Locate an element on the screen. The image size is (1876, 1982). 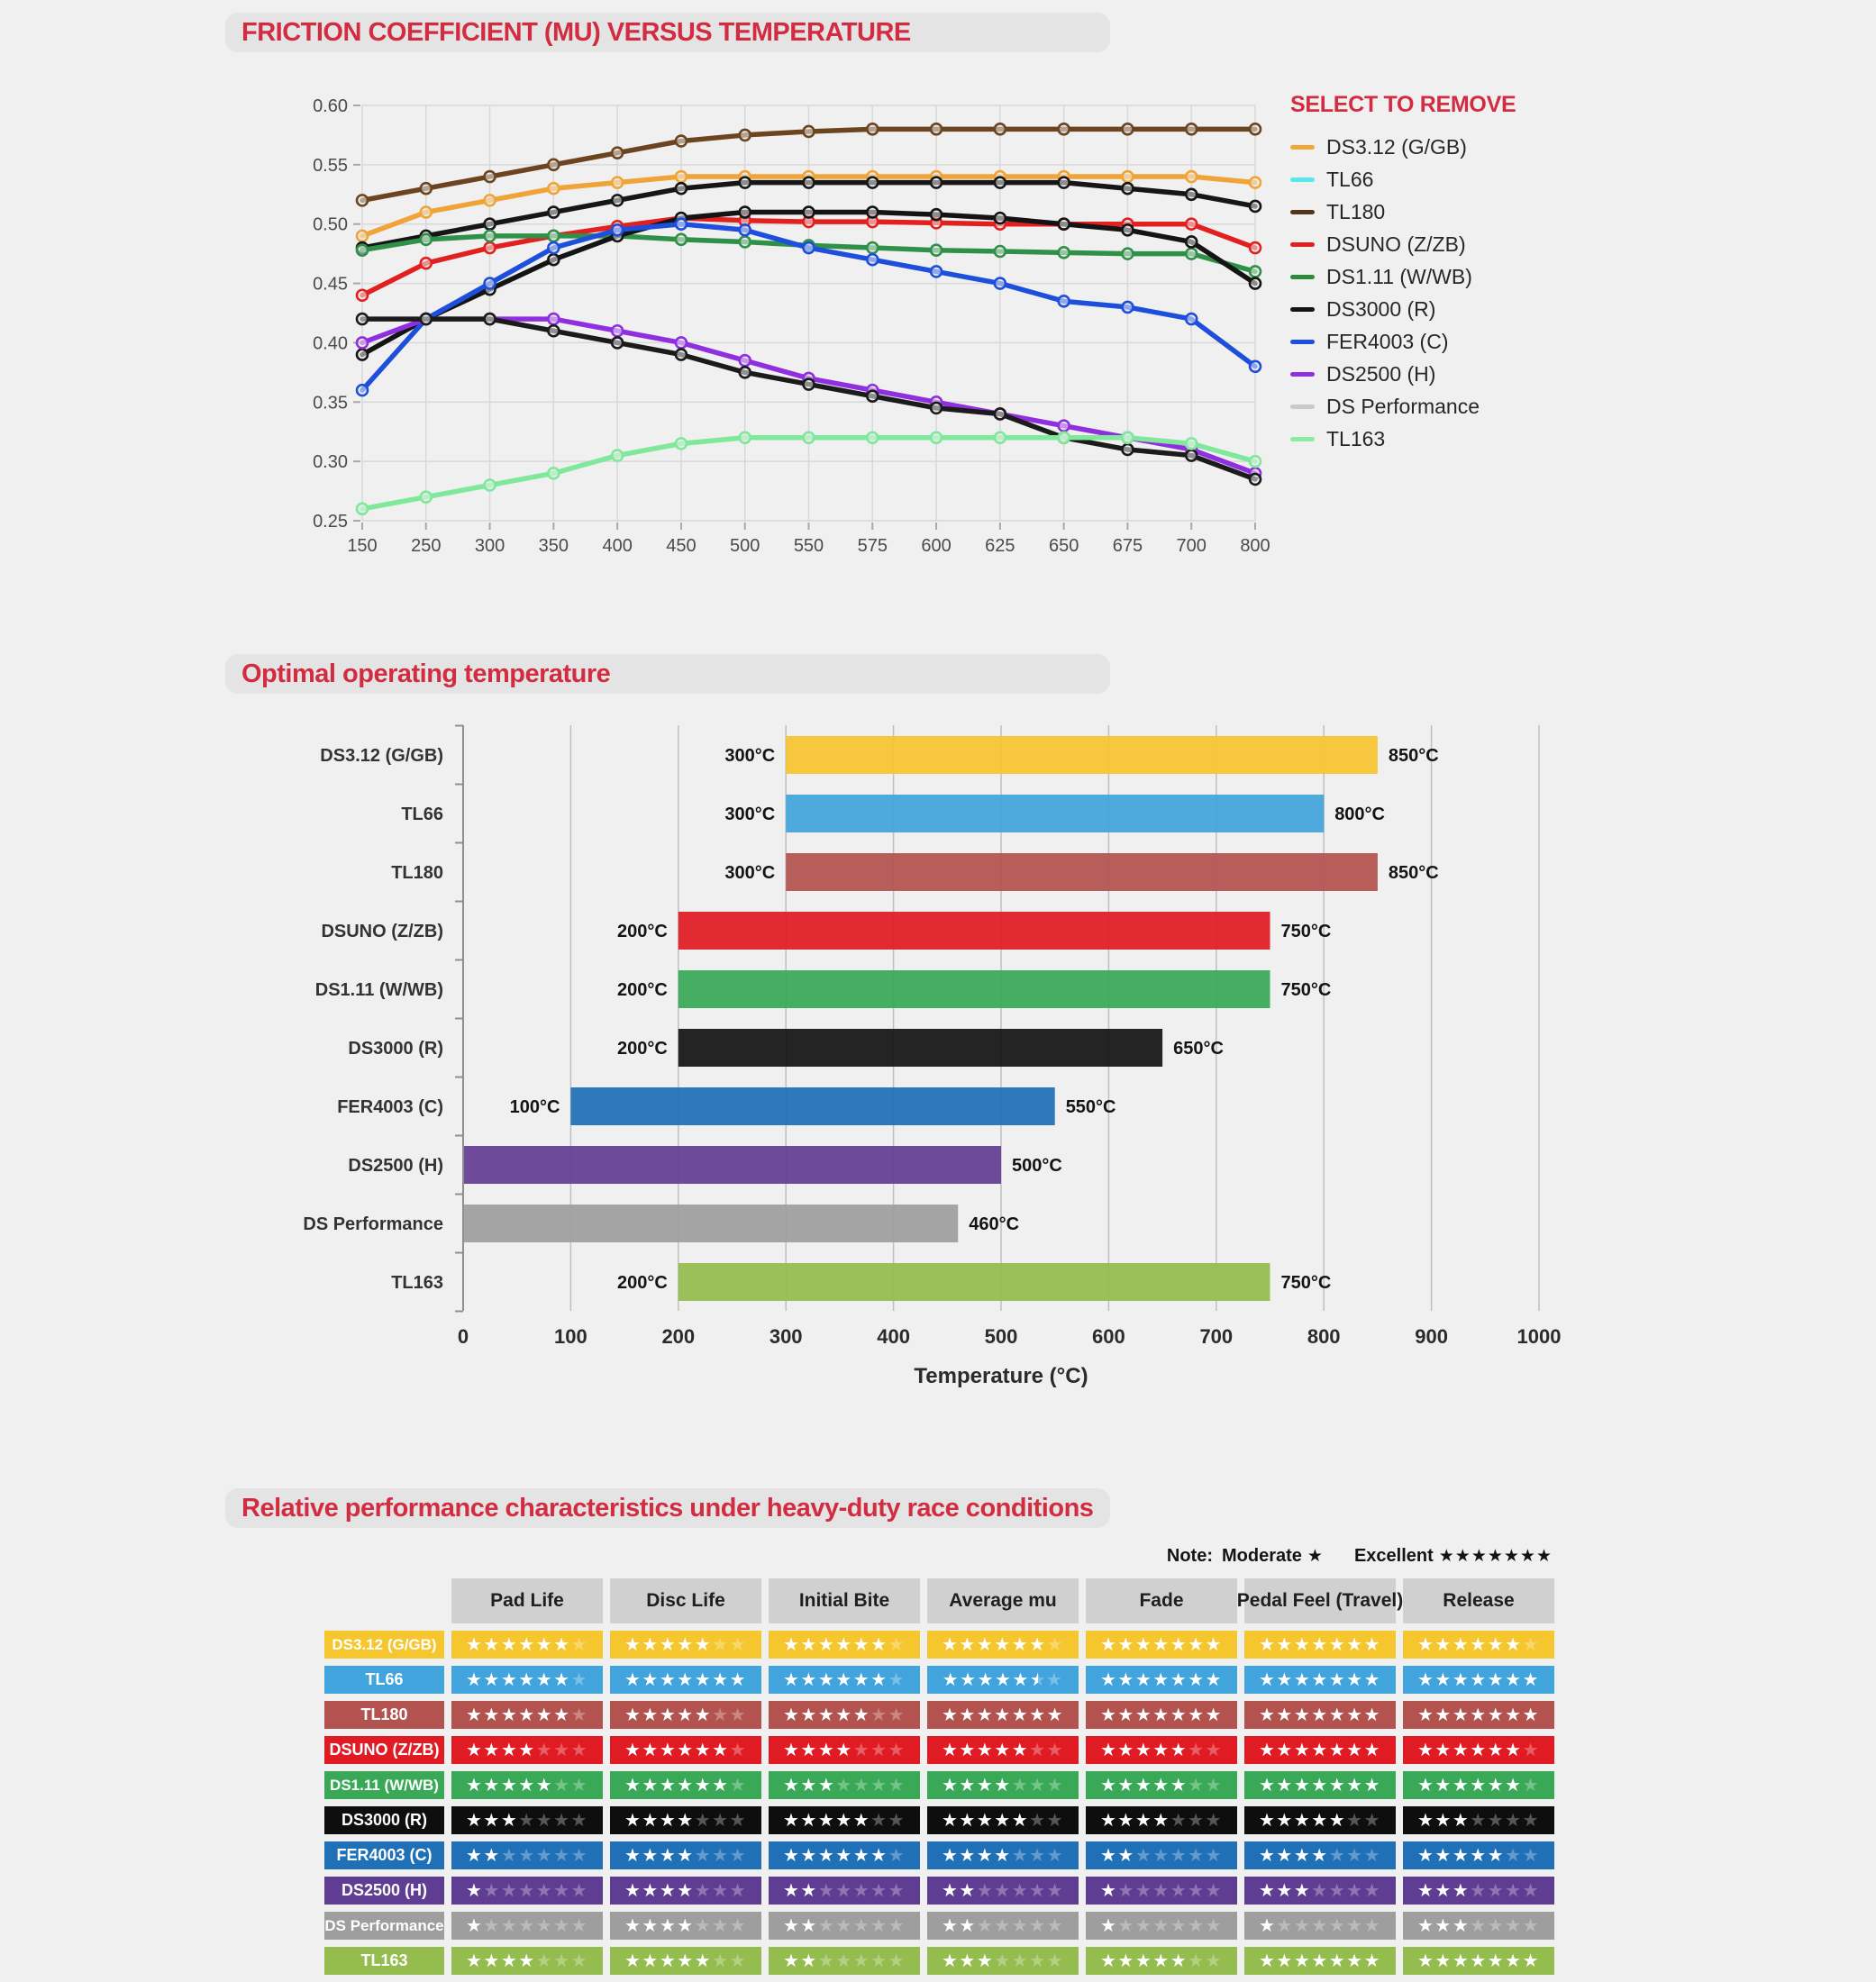
rating-cell-DSUNO (Z/ZB)-Fade: ★ ★ ★ ★ ★ ★ ★ is located at coordinates (1161, 1750).